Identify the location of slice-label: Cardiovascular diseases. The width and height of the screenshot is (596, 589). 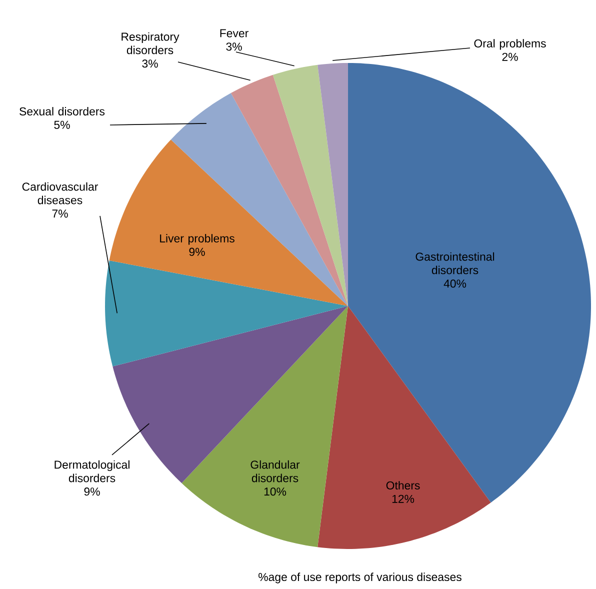
(60, 193).